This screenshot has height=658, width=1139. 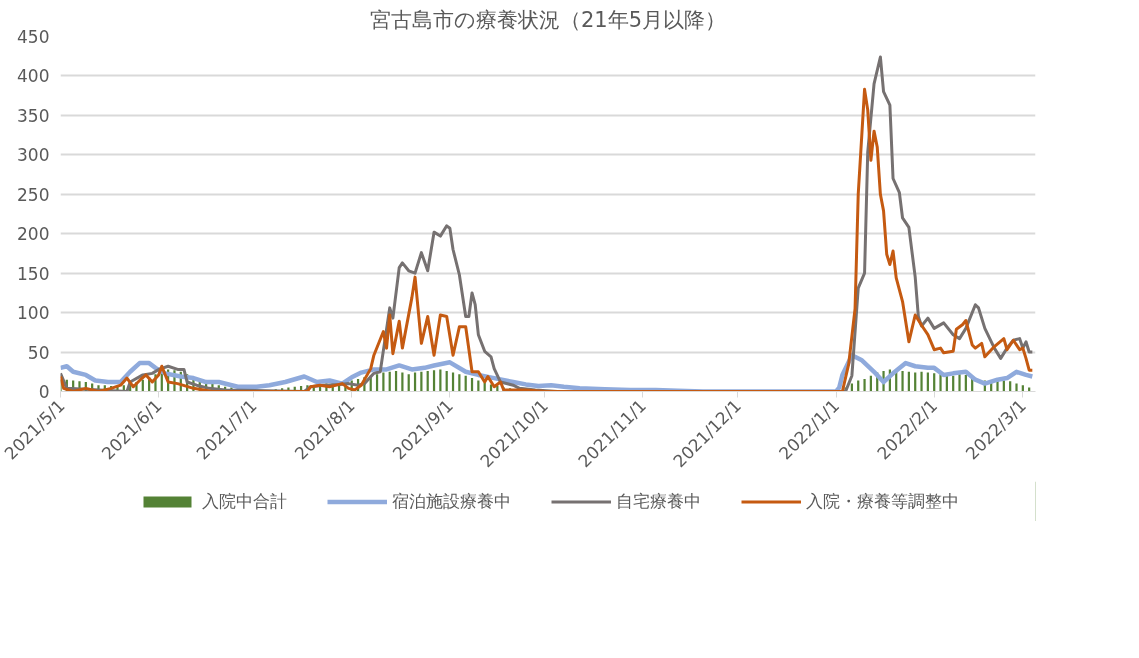 What do you see at coordinates (33, 115) in the screenshot?
I see `y-tick-label: 350` at bounding box center [33, 115].